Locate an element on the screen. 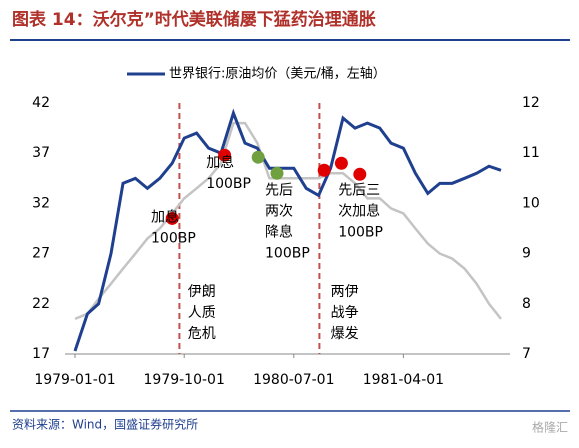 This screenshot has width=579, height=448. y2-tick-label: 10 is located at coordinates (531, 203).